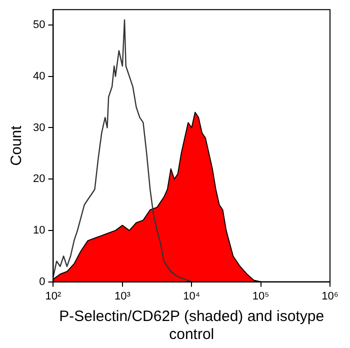 Image resolution: width=350 pixels, height=348 pixels. What do you see at coordinates (17, 145) in the screenshot?
I see `y-axis-title: Count` at bounding box center [17, 145].